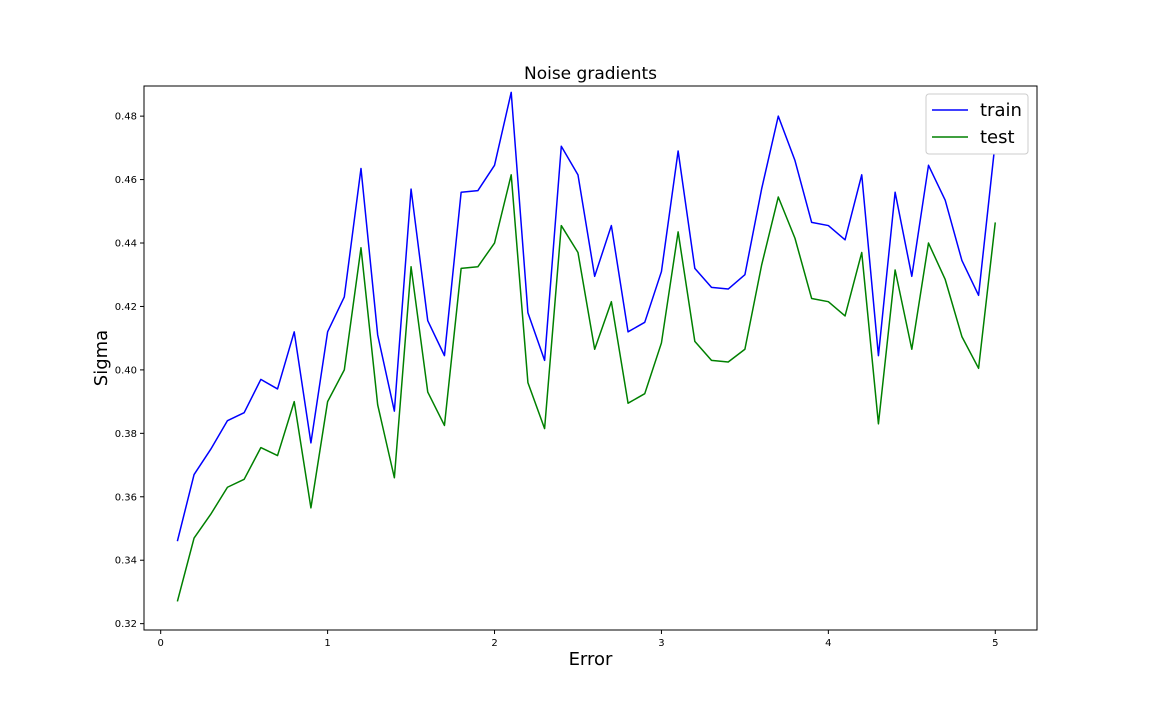 The width and height of the screenshot is (1152, 720). I want to click on y-tick-label: 0.48, so click(126, 117).